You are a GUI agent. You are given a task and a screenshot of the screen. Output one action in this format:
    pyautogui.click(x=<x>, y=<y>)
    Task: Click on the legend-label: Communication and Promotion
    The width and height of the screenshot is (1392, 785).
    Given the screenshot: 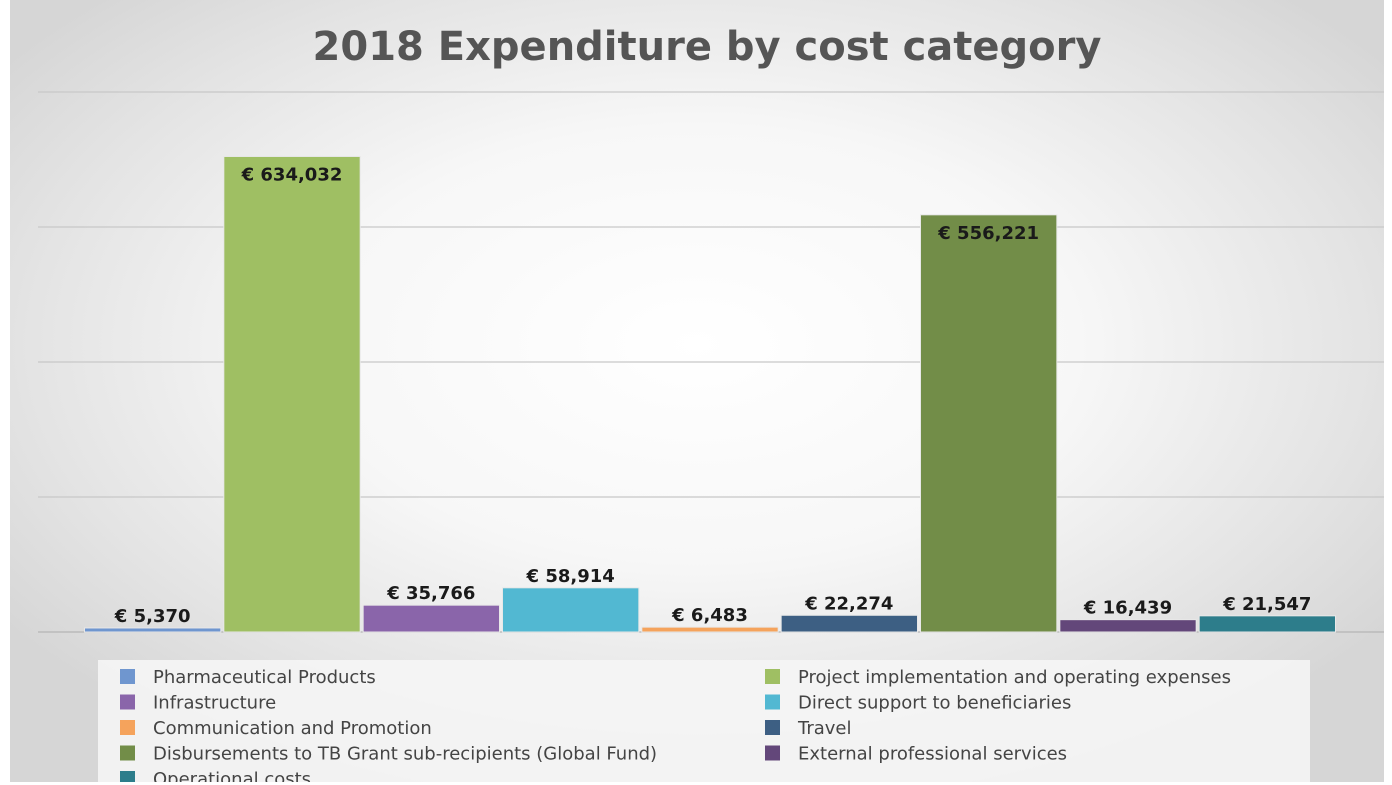 What is the action you would take?
    pyautogui.click(x=292, y=728)
    